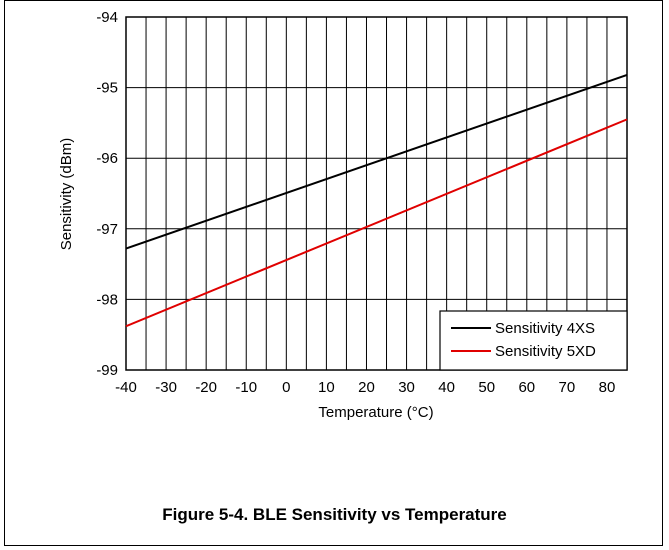 The width and height of the screenshot is (669, 550). I want to click on x-tick-label: 30, so click(406, 387).